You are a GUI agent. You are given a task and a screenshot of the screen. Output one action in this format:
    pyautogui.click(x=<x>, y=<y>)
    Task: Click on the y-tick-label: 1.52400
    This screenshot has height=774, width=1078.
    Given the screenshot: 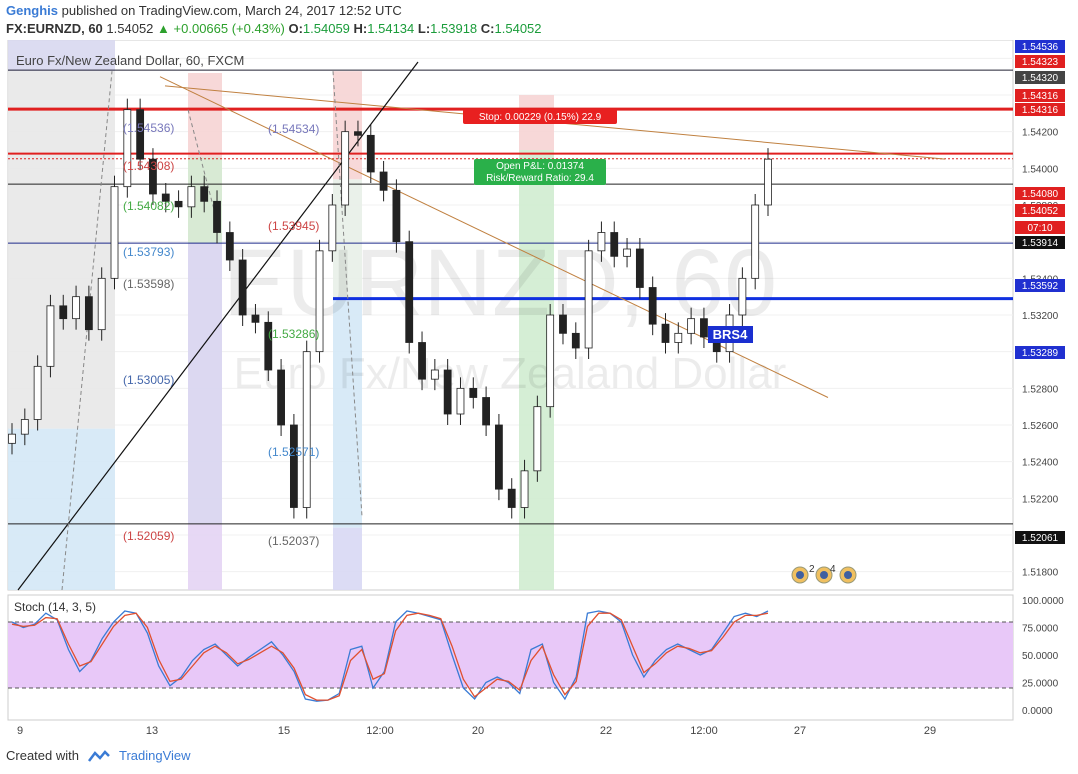 What is the action you would take?
    pyautogui.click(x=1040, y=463)
    